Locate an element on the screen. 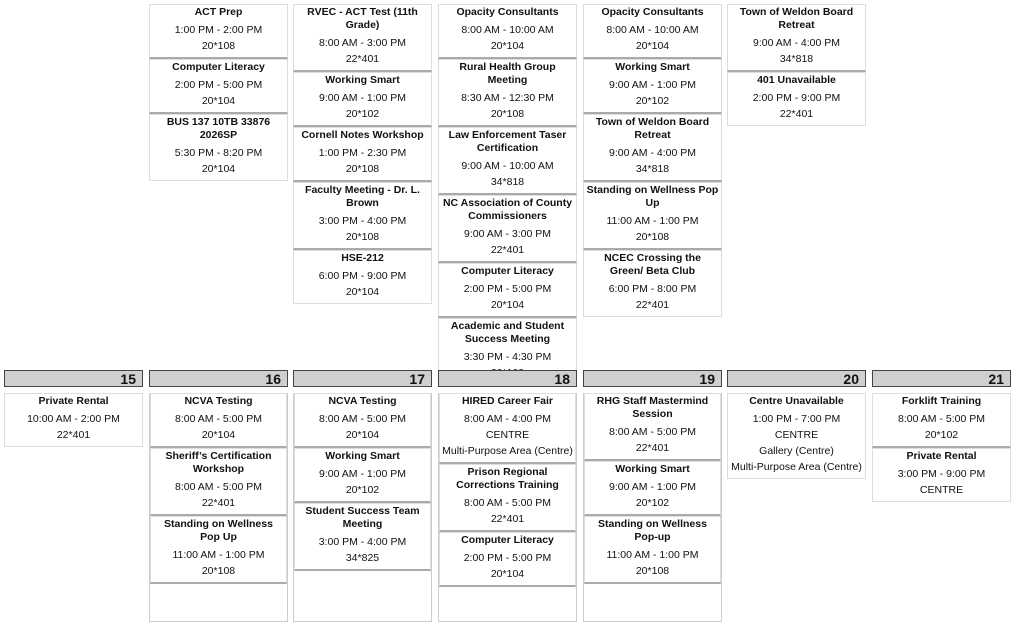 The width and height of the screenshot is (1024, 622). calendar-event: Private Rental 10:00 AM - 2:00 PM 22*401 is located at coordinates (73, 420).